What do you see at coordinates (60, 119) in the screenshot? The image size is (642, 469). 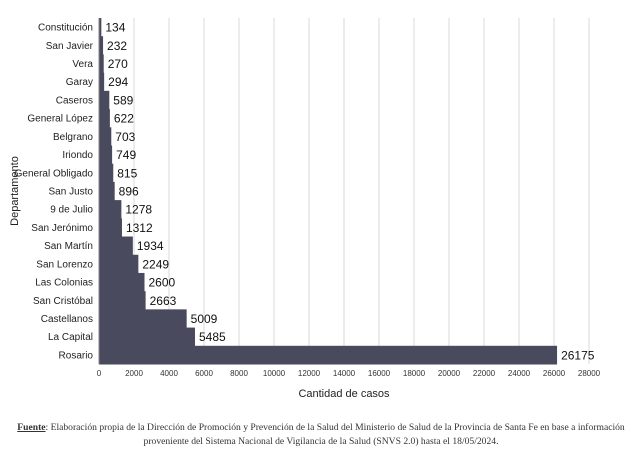 I see `category-label: General López` at bounding box center [60, 119].